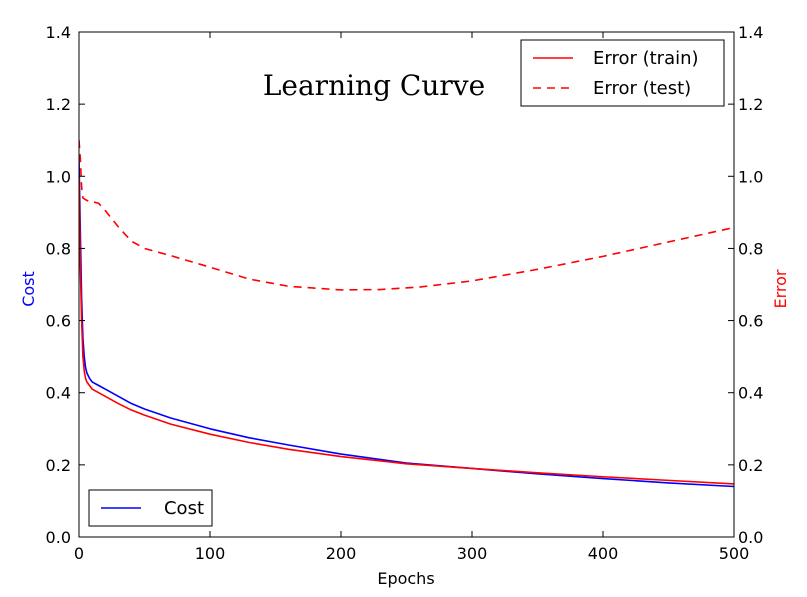 The height and width of the screenshot is (597, 807). I want to click on legend-error: Error (train) Error (test), so click(622, 73).